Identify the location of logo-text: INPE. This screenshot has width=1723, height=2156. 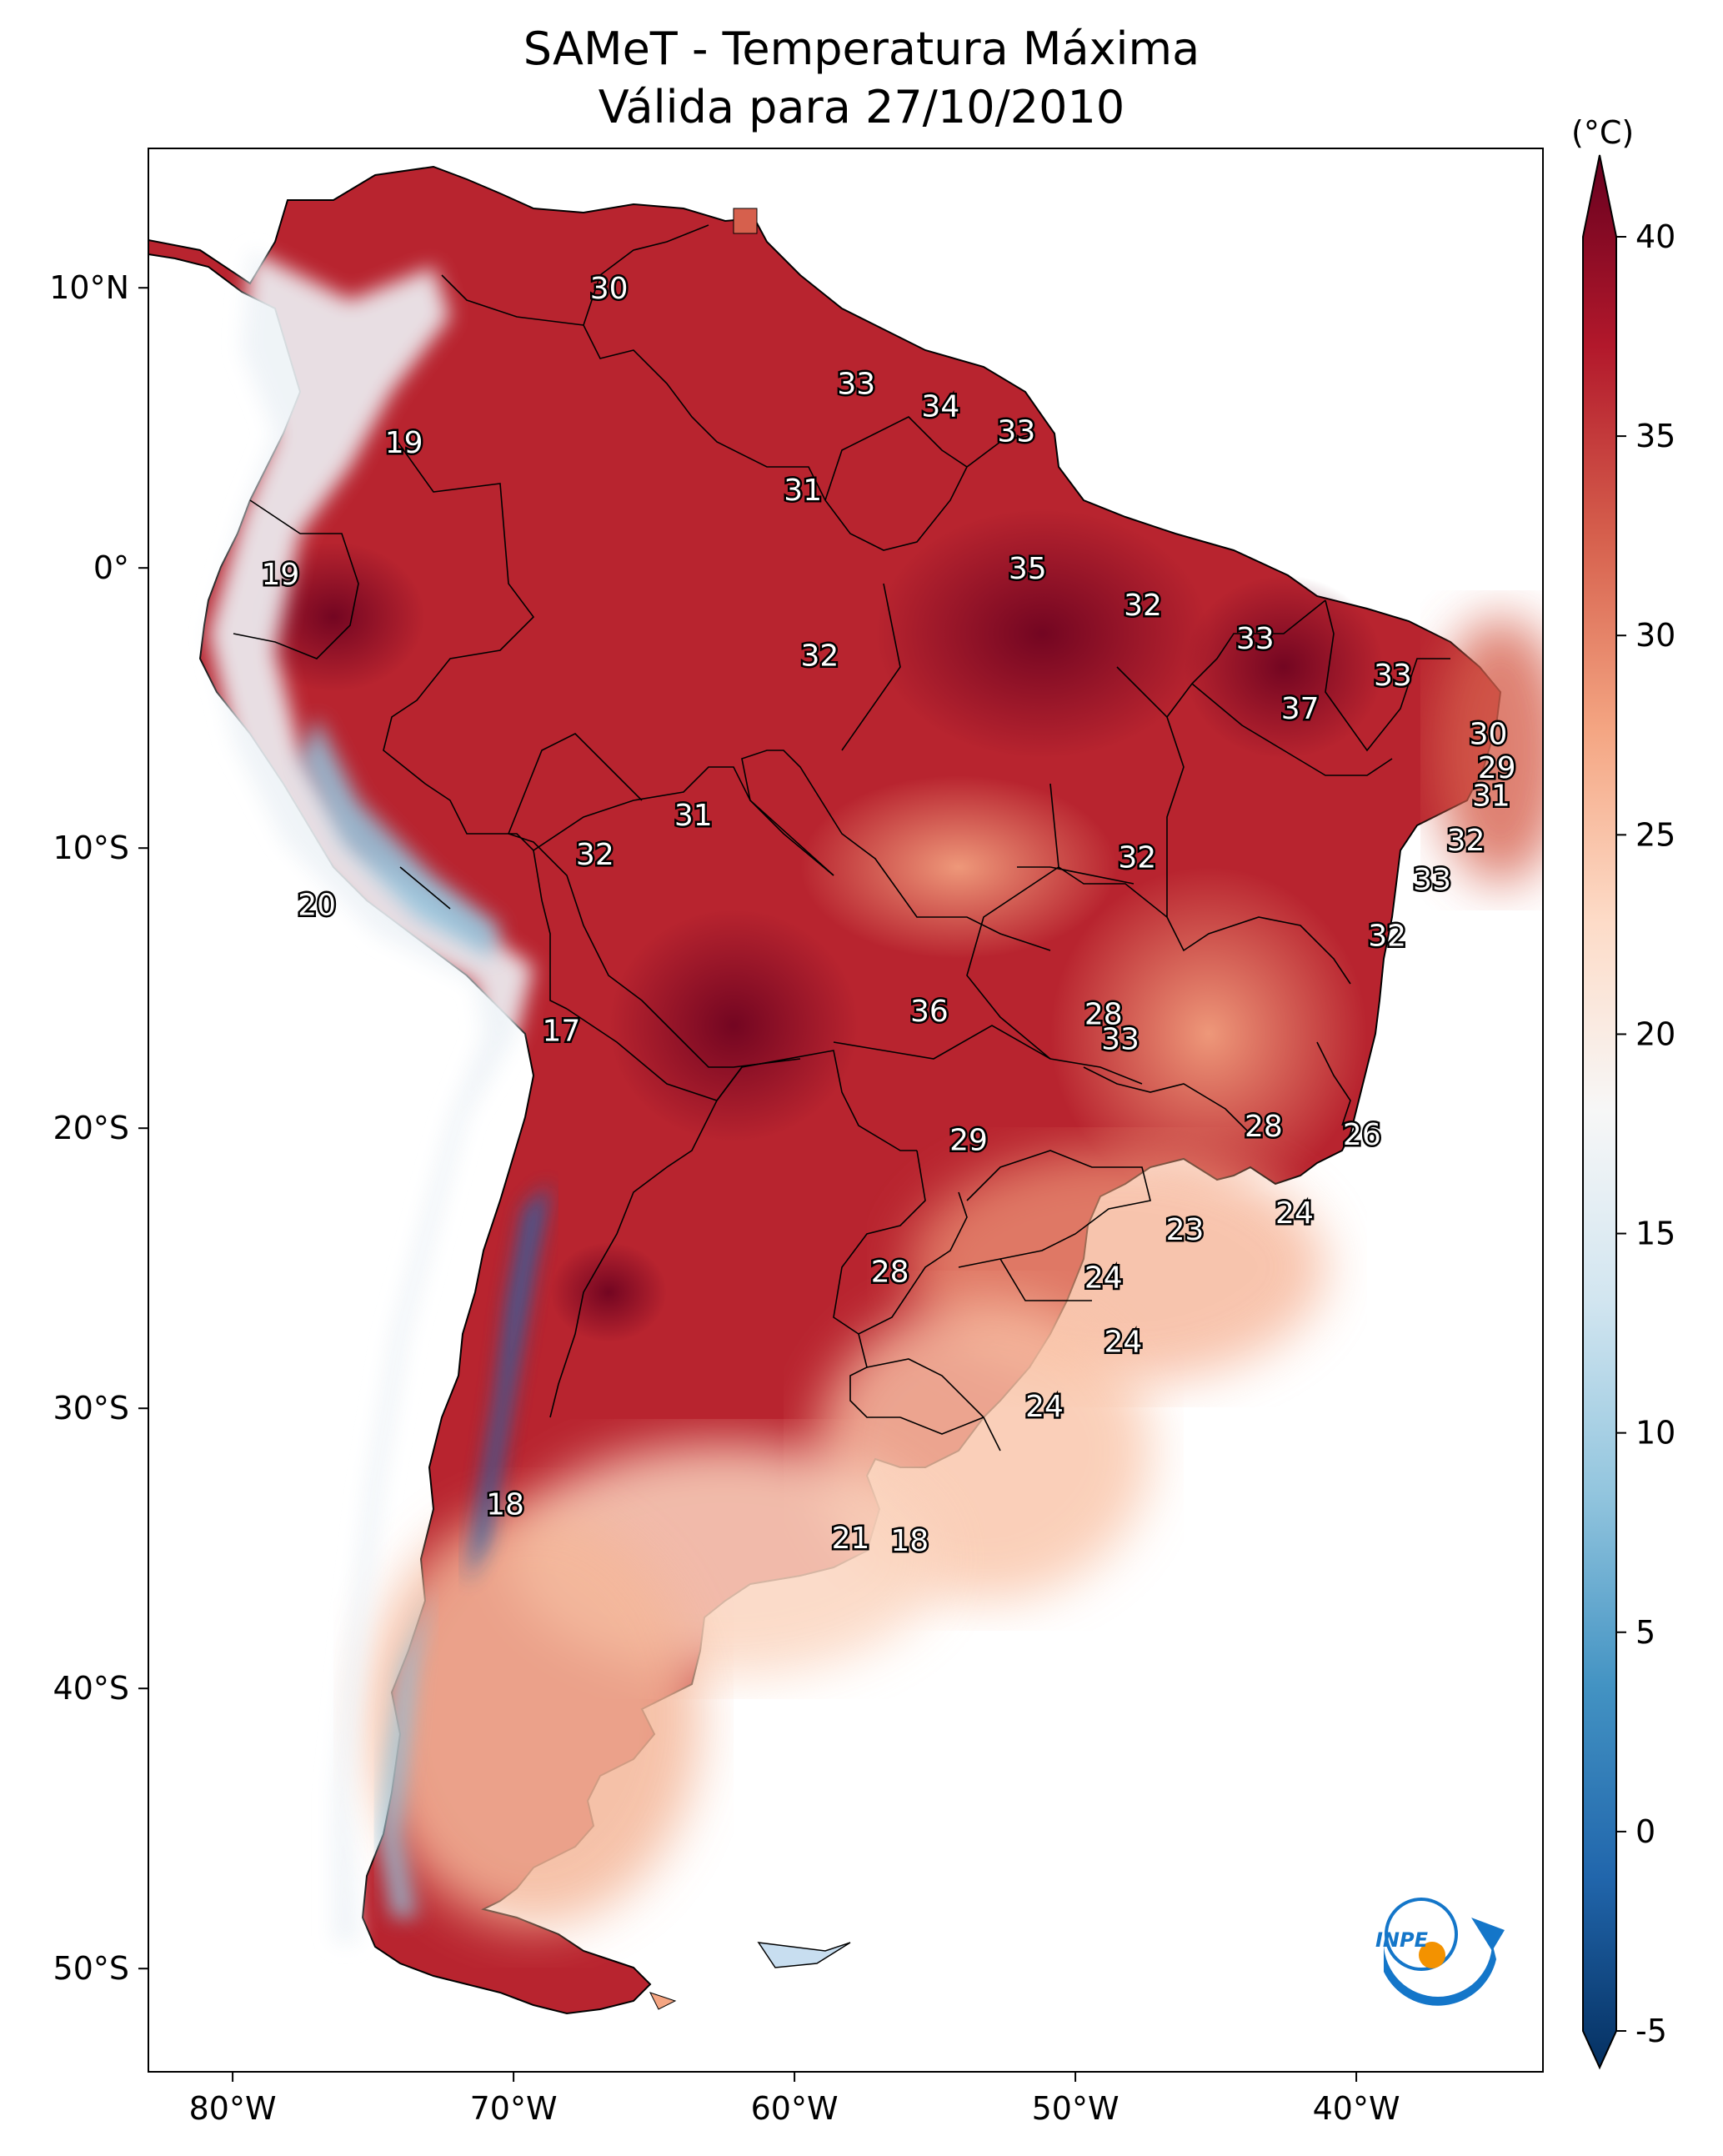
(1402, 1940).